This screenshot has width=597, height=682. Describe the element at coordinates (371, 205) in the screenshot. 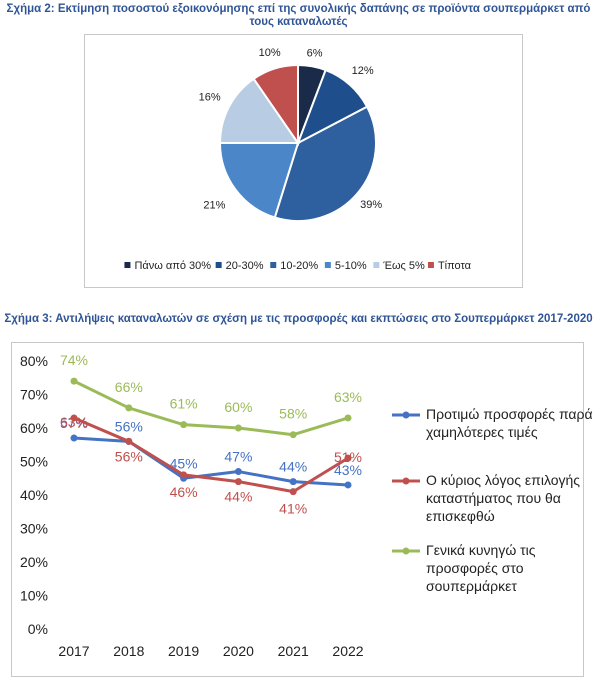

I see `pie-slice-label: 39%` at that location.